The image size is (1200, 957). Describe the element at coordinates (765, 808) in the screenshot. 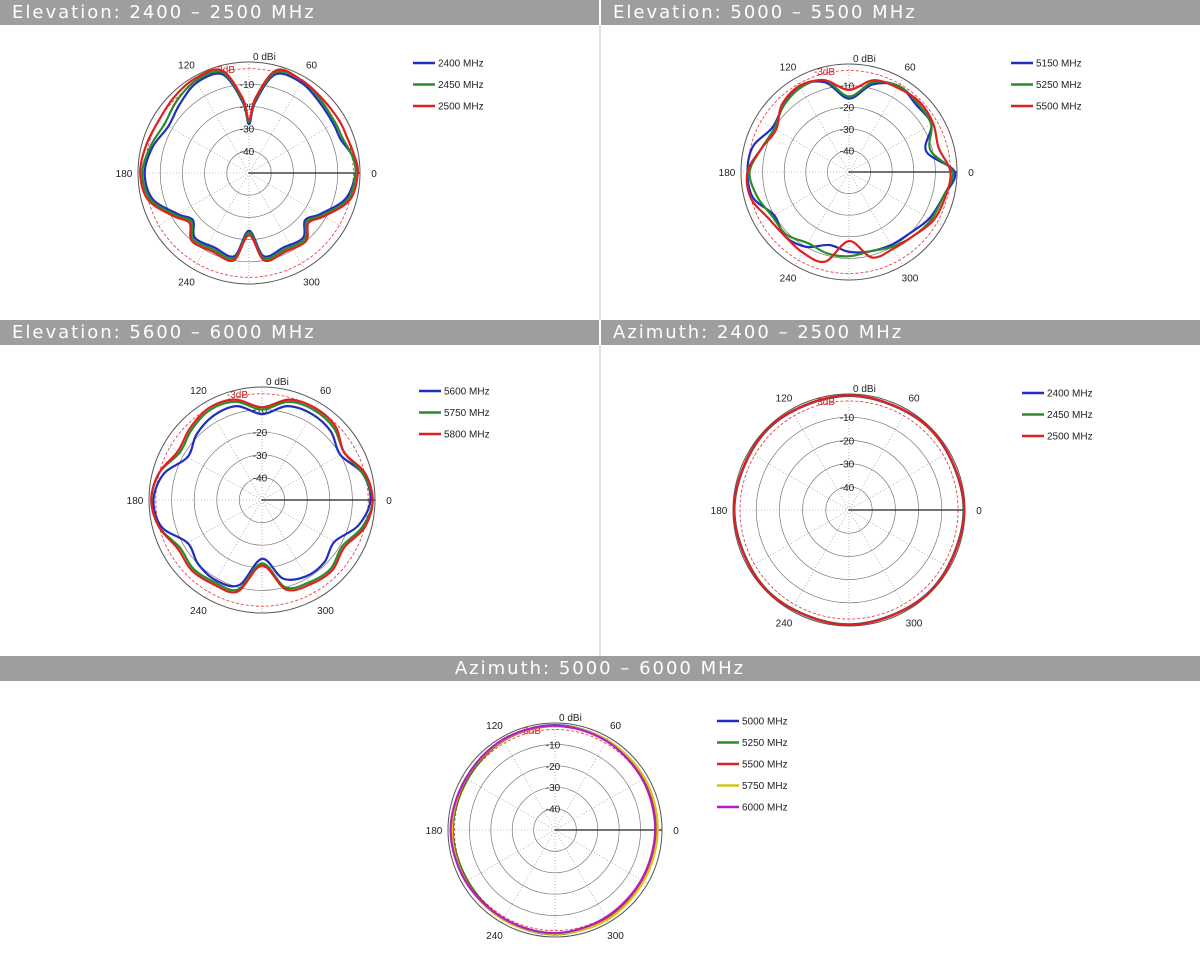

I see `legend-label: 6000 MHz` at that location.